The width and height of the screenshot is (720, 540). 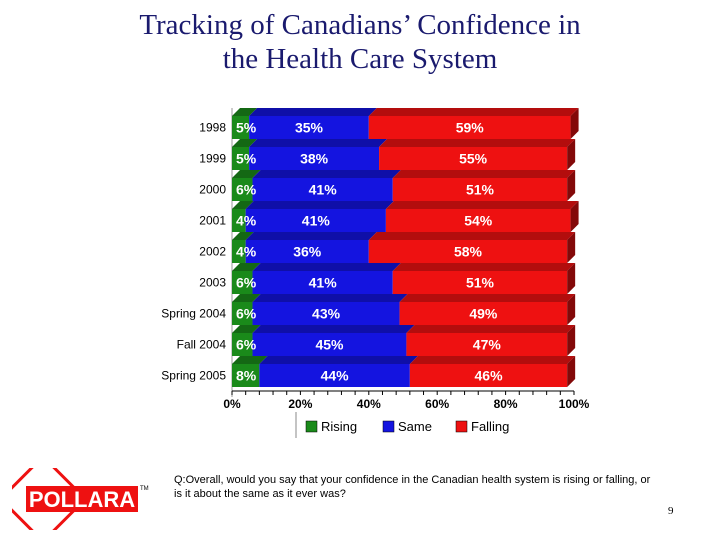 I want to click on logo-trademark: TM, so click(x=144, y=489).